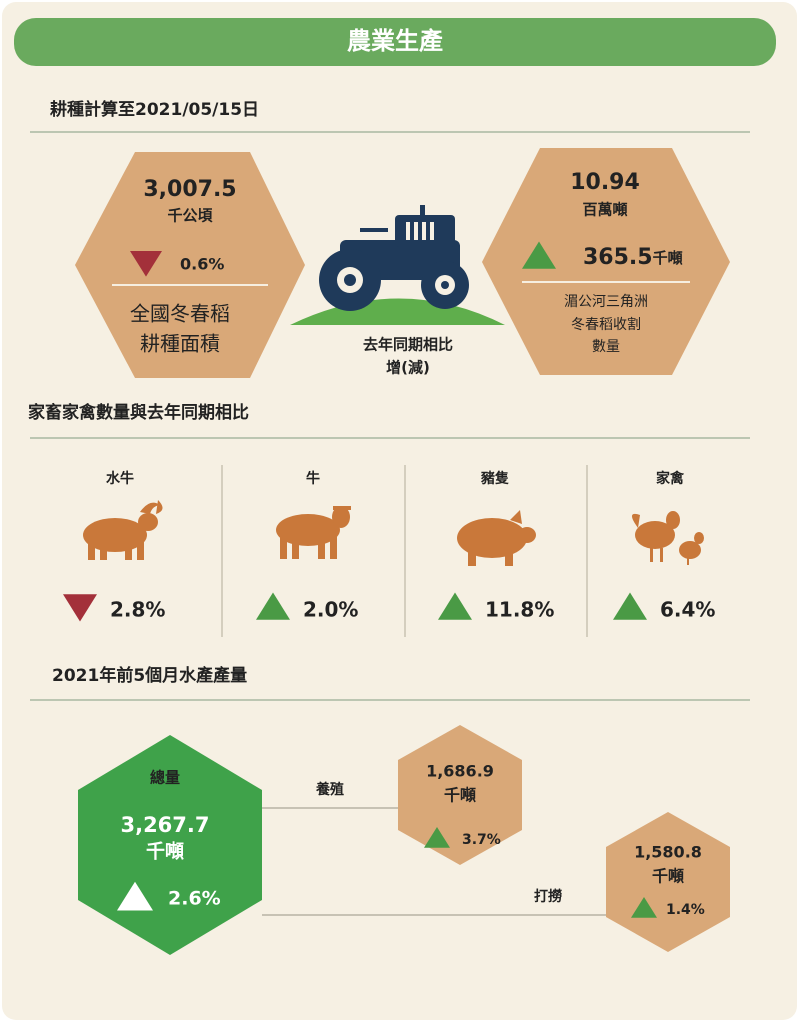 This screenshot has height=1028, width=802. What do you see at coordinates (408, 368) in the screenshot?
I see `compare-label: 增(減)` at bounding box center [408, 368].